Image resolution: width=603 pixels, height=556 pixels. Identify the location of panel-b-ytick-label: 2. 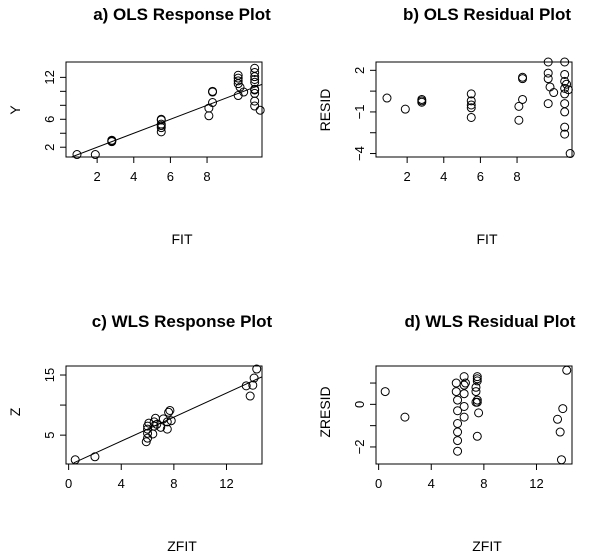
(359, 70).